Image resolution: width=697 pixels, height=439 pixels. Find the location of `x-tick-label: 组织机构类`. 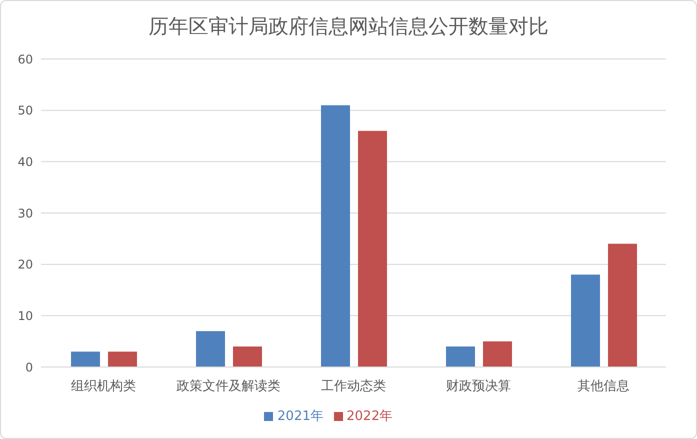

x-tick-label: 组织机构类 is located at coordinates (103, 386).